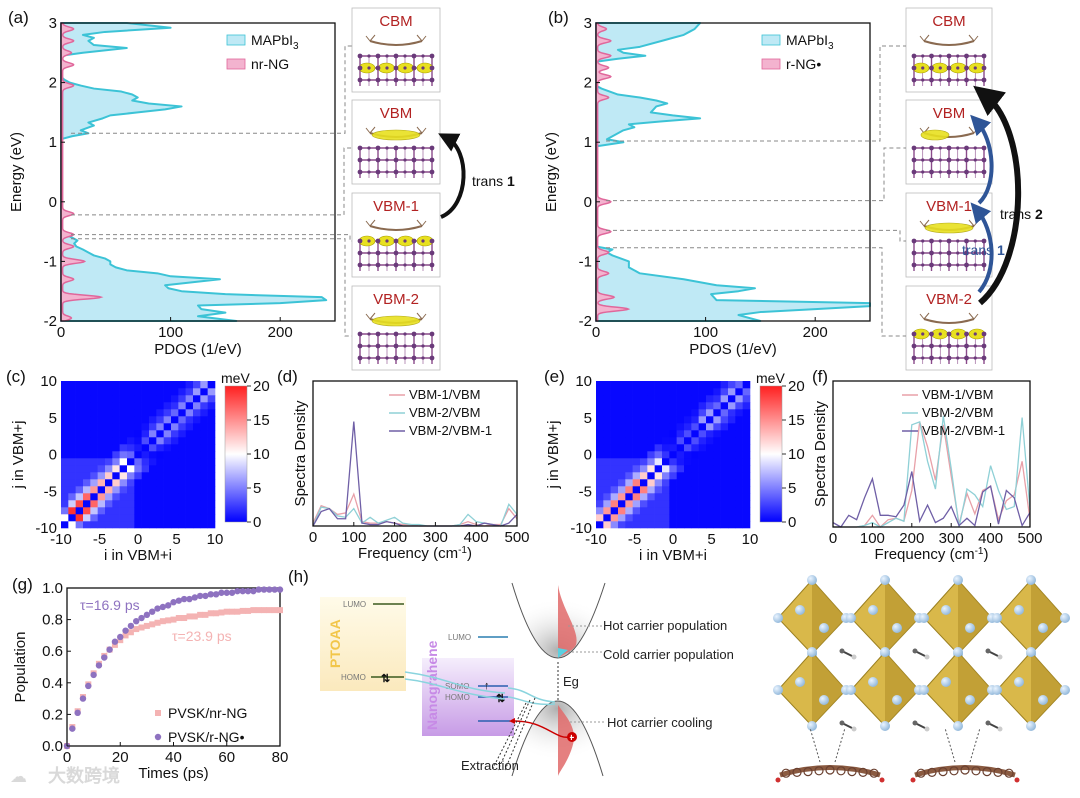  What do you see at coordinates (516, 537) in the screenshot?
I see `spectra-d-xtick-label: 500` at bounding box center [516, 537].